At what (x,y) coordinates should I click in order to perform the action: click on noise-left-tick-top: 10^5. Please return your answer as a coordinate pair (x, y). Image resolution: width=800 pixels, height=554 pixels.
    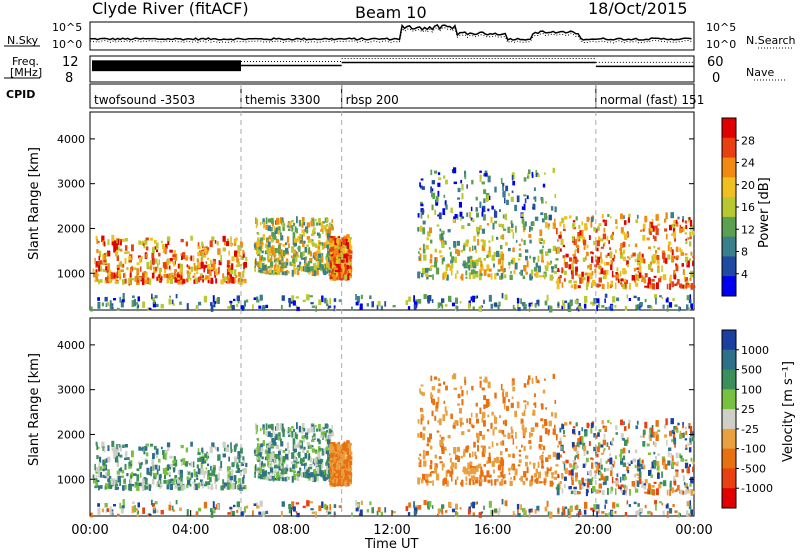
    Looking at the image, I should click on (67, 27).